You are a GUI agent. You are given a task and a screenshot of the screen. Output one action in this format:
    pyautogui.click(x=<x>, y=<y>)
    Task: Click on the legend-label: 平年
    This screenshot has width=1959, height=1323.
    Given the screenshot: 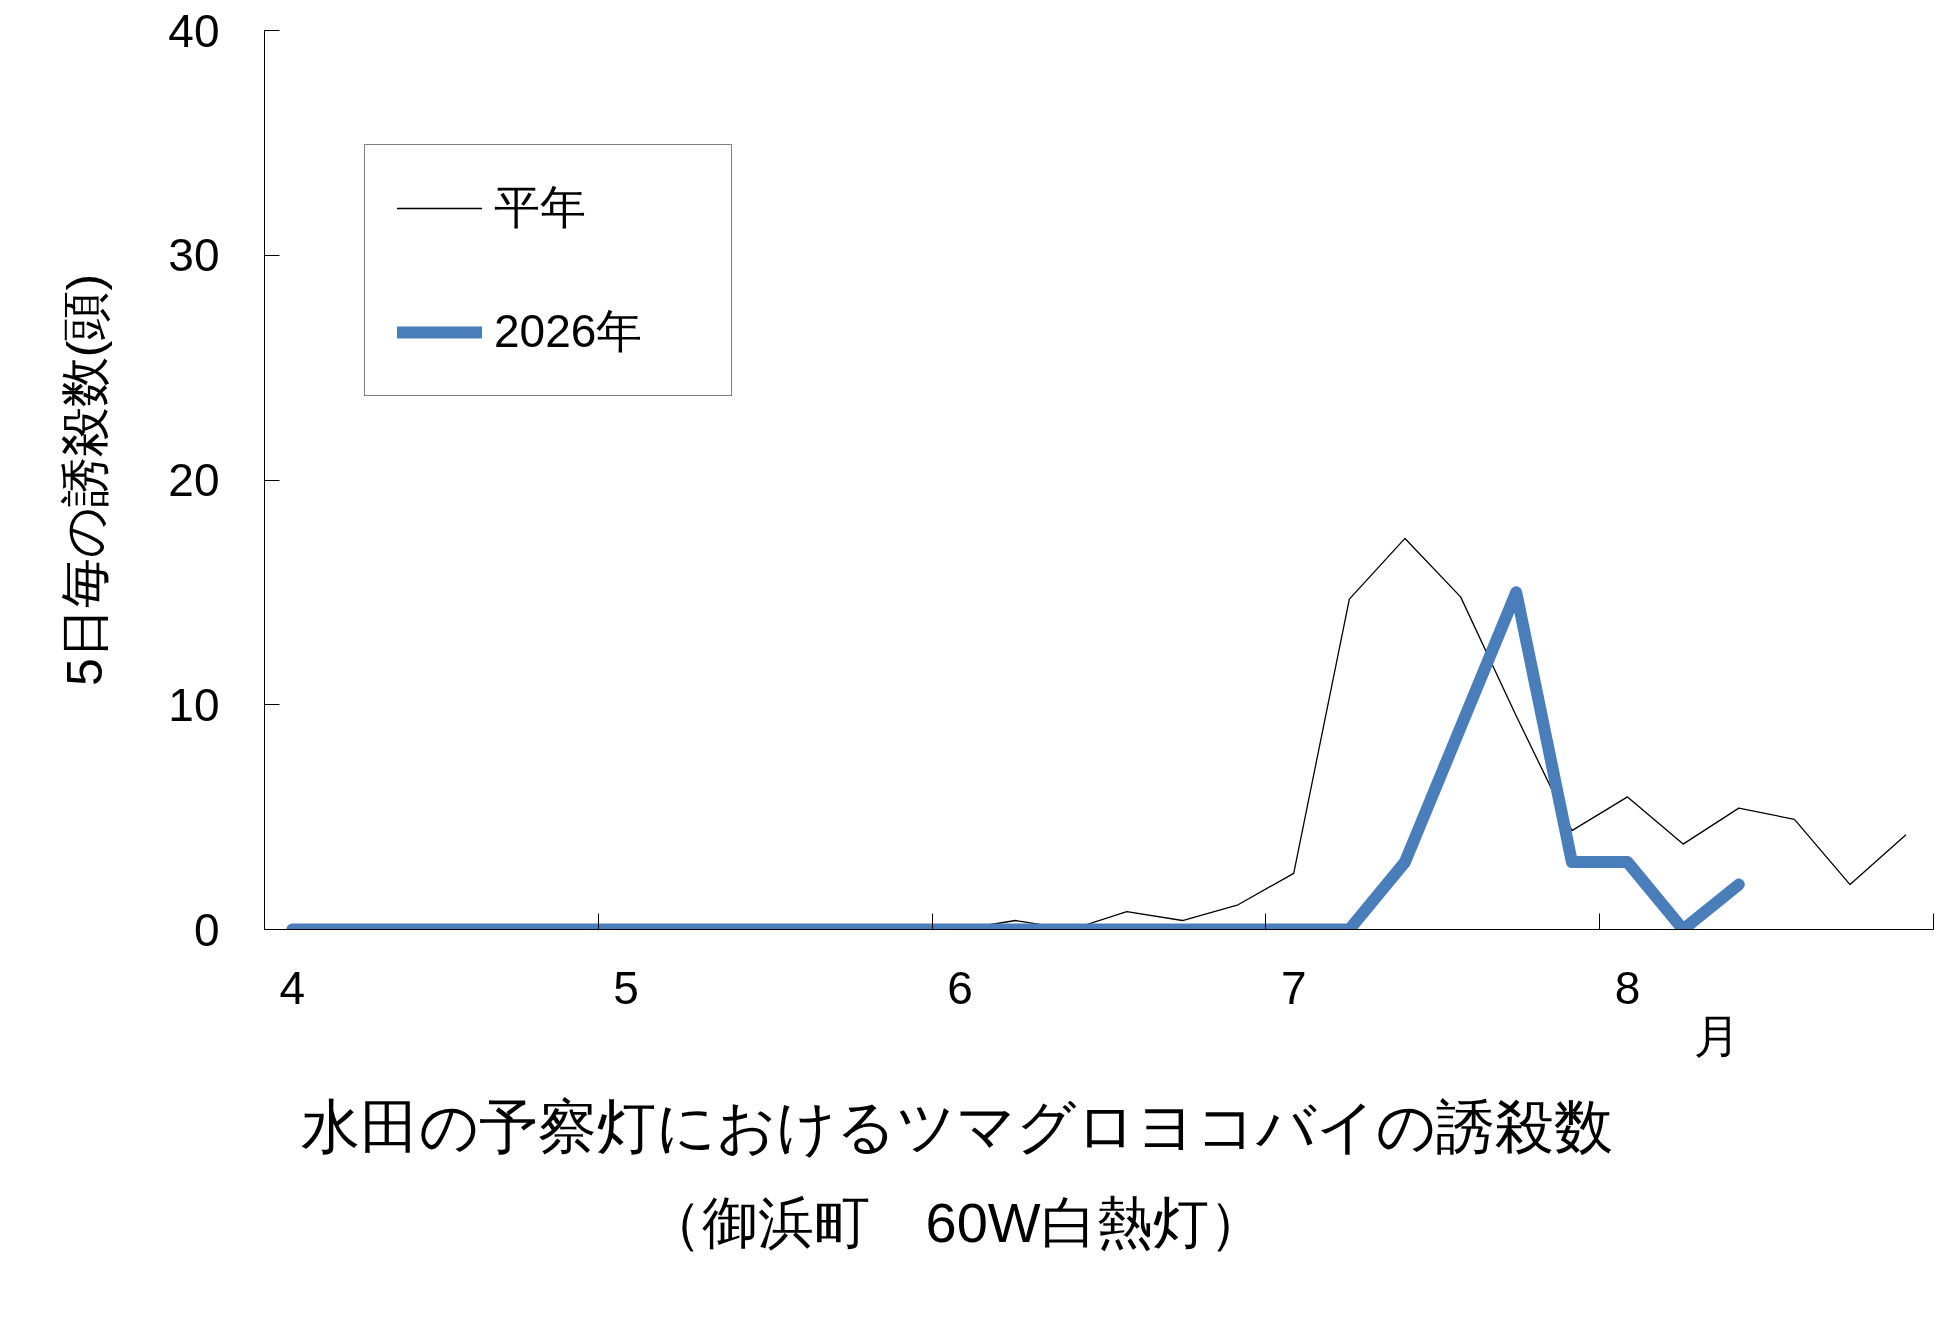 What is the action you would take?
    pyautogui.click(x=540, y=207)
    